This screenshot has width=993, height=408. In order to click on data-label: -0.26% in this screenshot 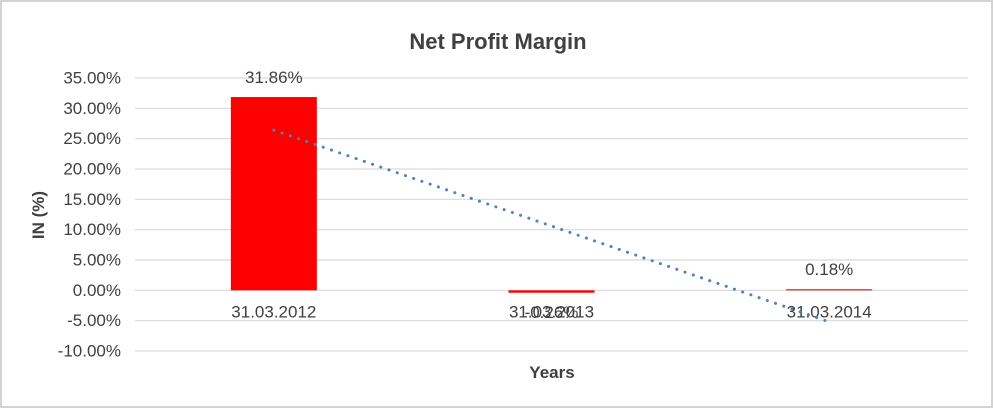, I will do `click(552, 312)`.